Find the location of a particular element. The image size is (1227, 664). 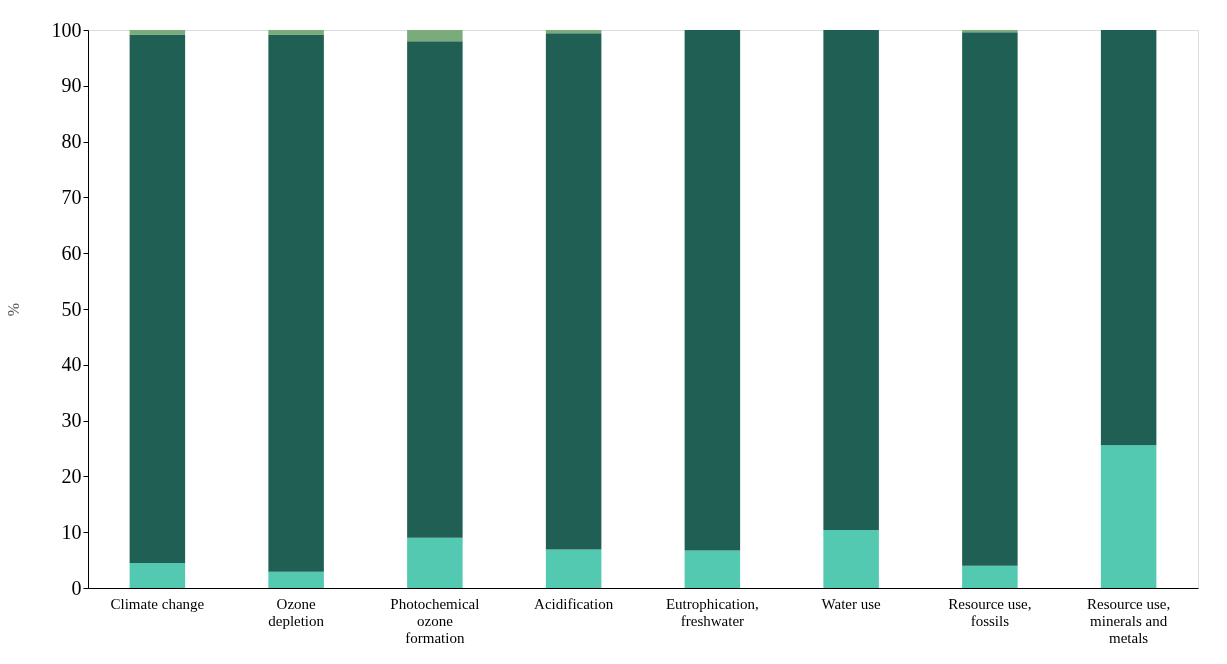

x-tick-label: Photochemical ozone formation is located at coordinates (435, 620).